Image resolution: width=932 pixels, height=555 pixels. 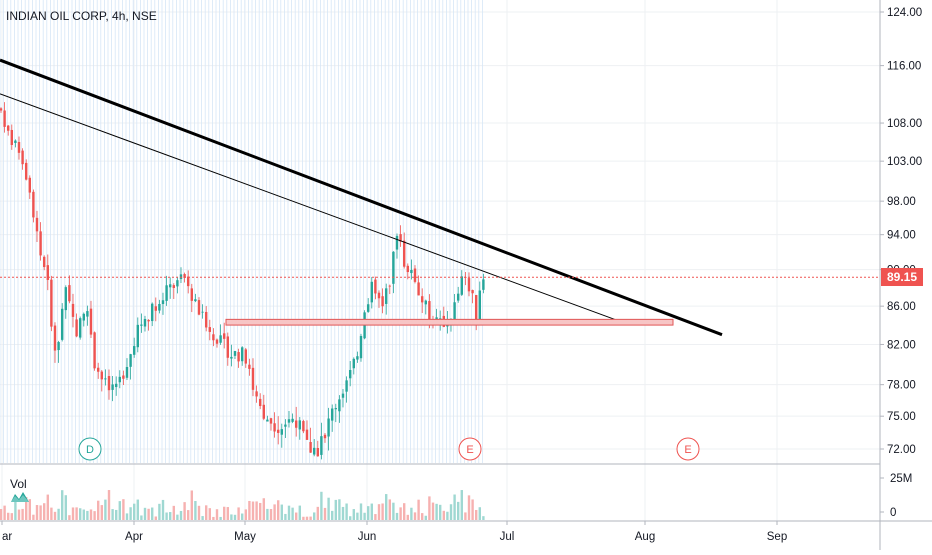 What do you see at coordinates (245, 537) in the screenshot?
I see `time-tick-label: May` at bounding box center [245, 537].